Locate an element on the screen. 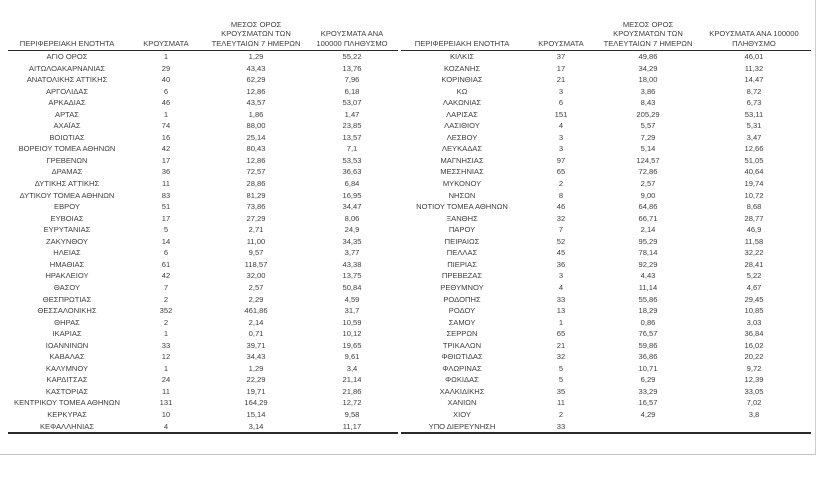 This screenshot has height=479, width=817. per100k-cell: 53,11 is located at coordinates (754, 114).